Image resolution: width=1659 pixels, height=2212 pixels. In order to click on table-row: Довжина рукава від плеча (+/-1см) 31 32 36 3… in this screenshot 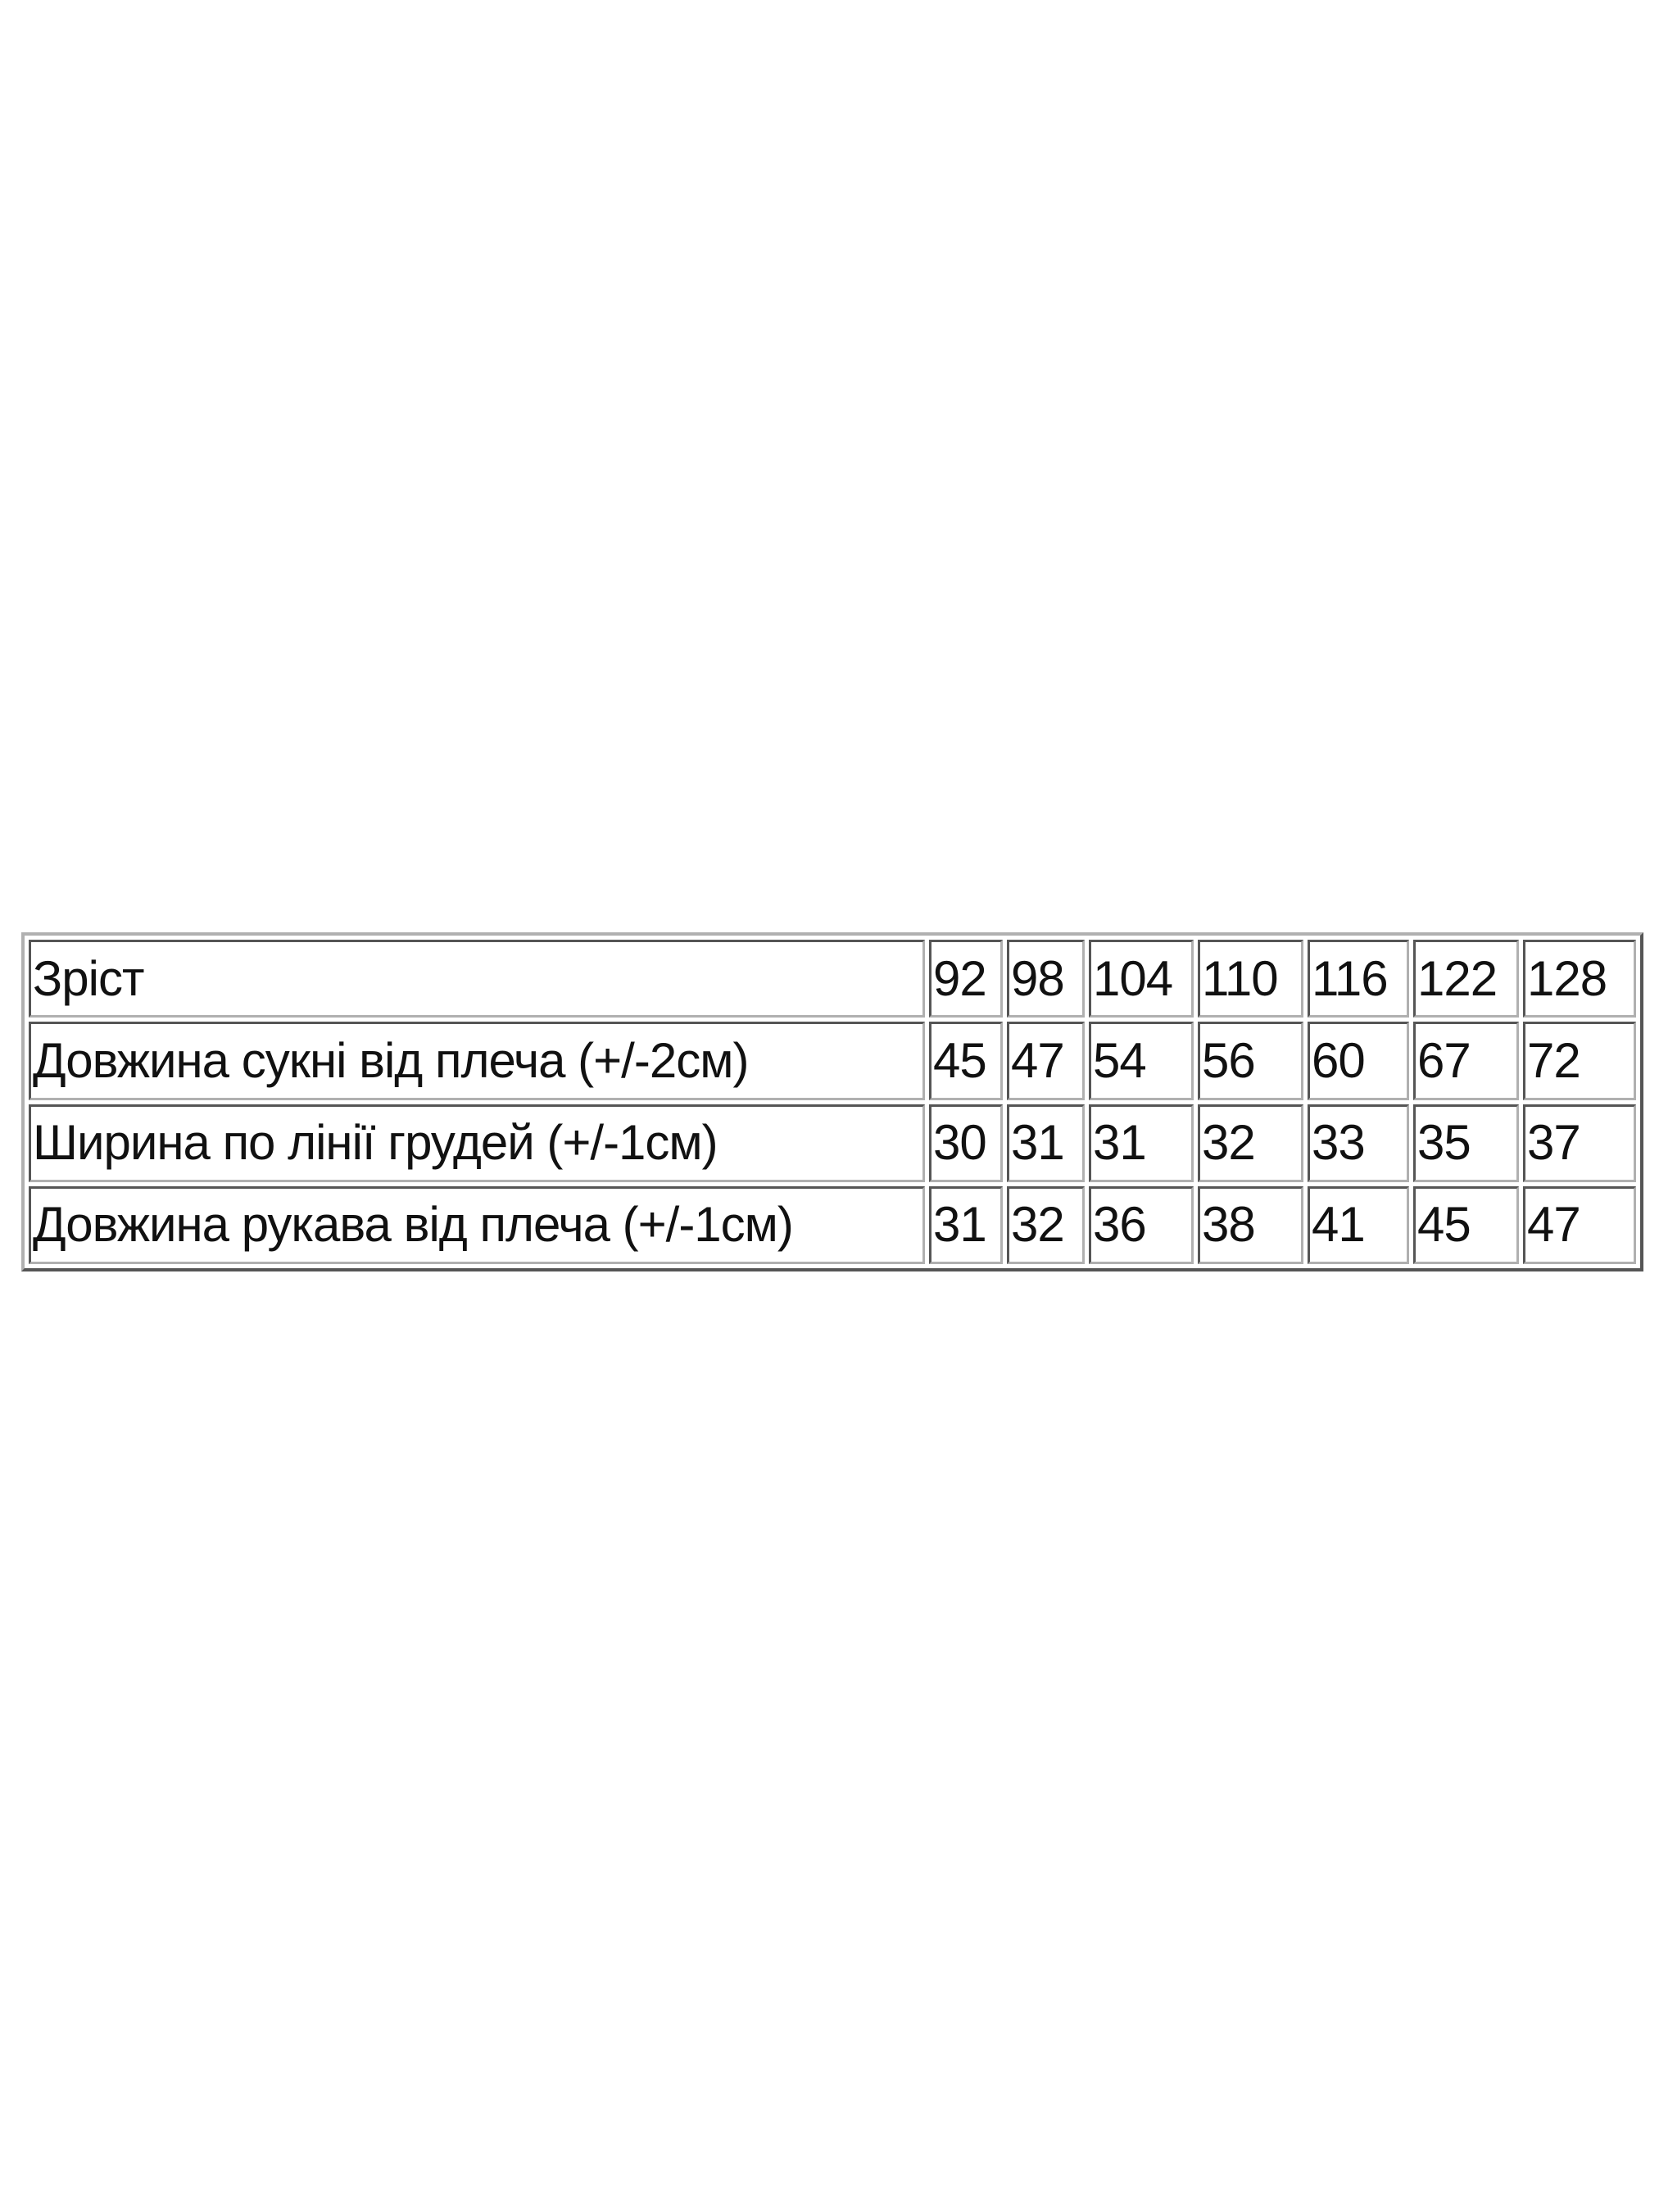, I will do `click(832, 1224)`.